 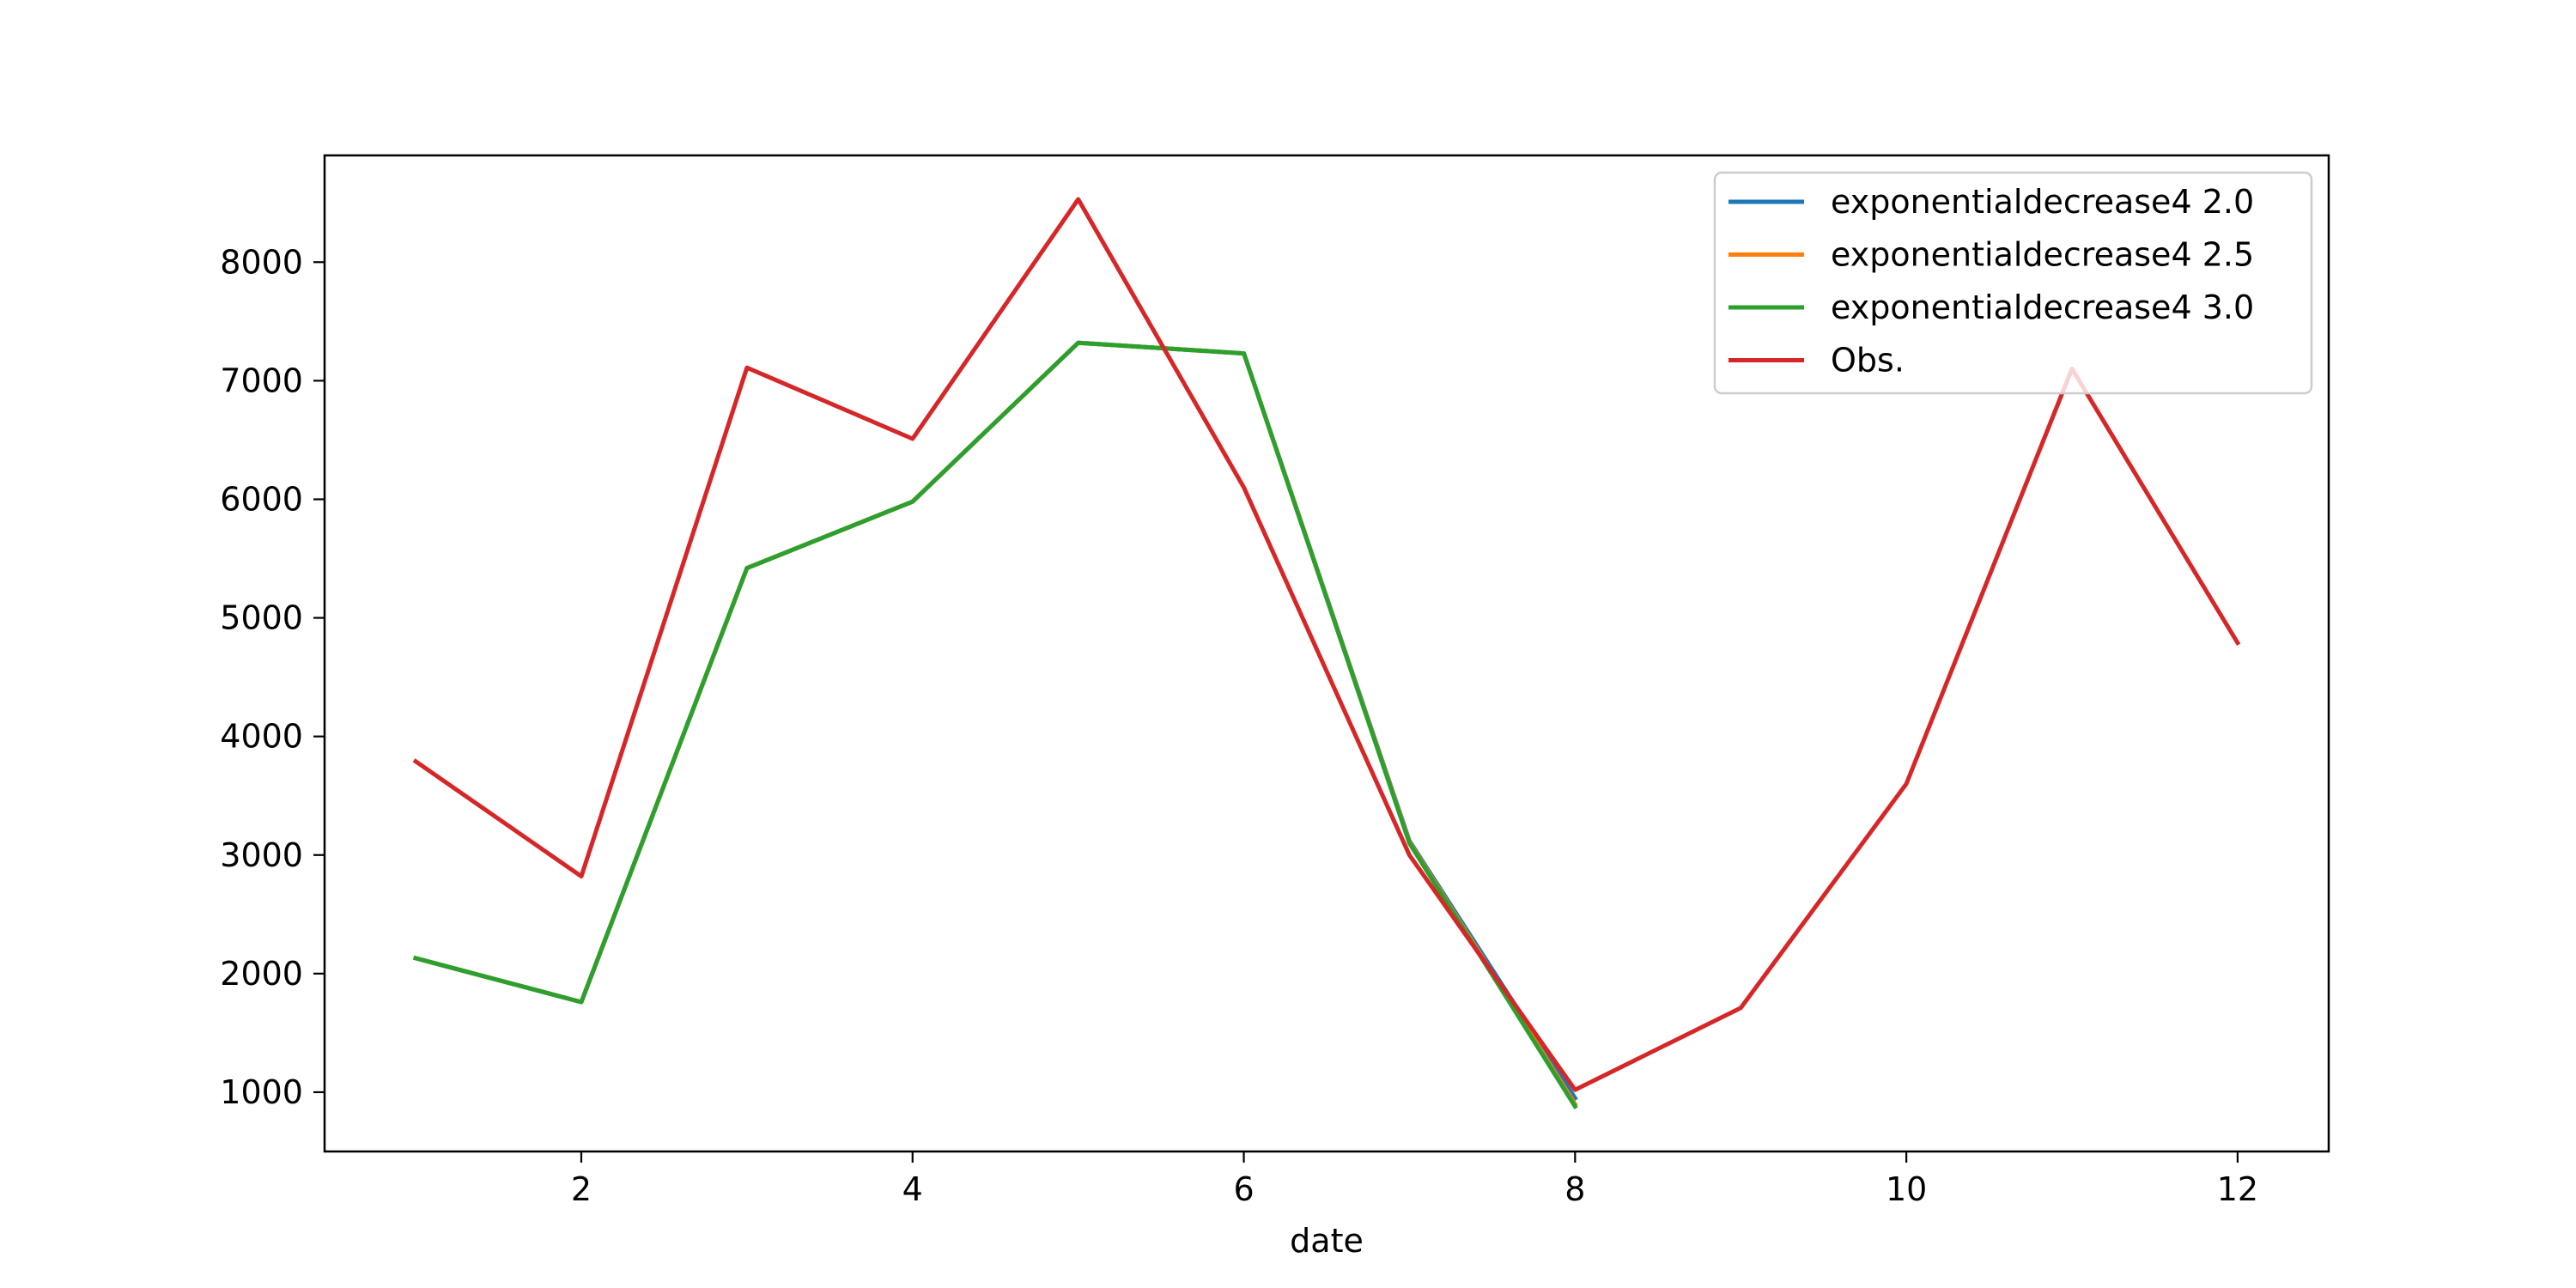 I want to click on x-tick-label: 12, so click(x=2237, y=1189).